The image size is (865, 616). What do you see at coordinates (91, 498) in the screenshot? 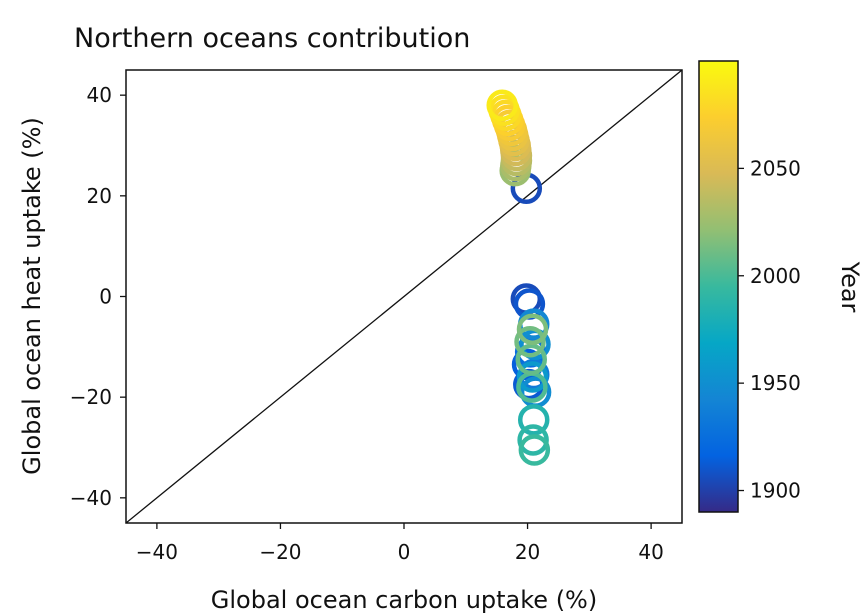
I see `y-tick-label: −40` at bounding box center [91, 498].